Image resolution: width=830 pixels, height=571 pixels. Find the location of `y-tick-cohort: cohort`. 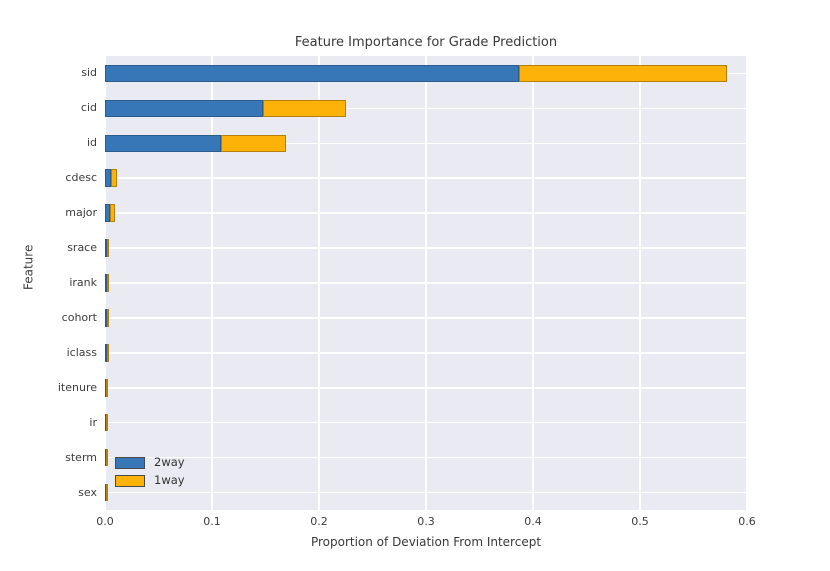

y-tick-cohort: cohort is located at coordinates (79, 317).